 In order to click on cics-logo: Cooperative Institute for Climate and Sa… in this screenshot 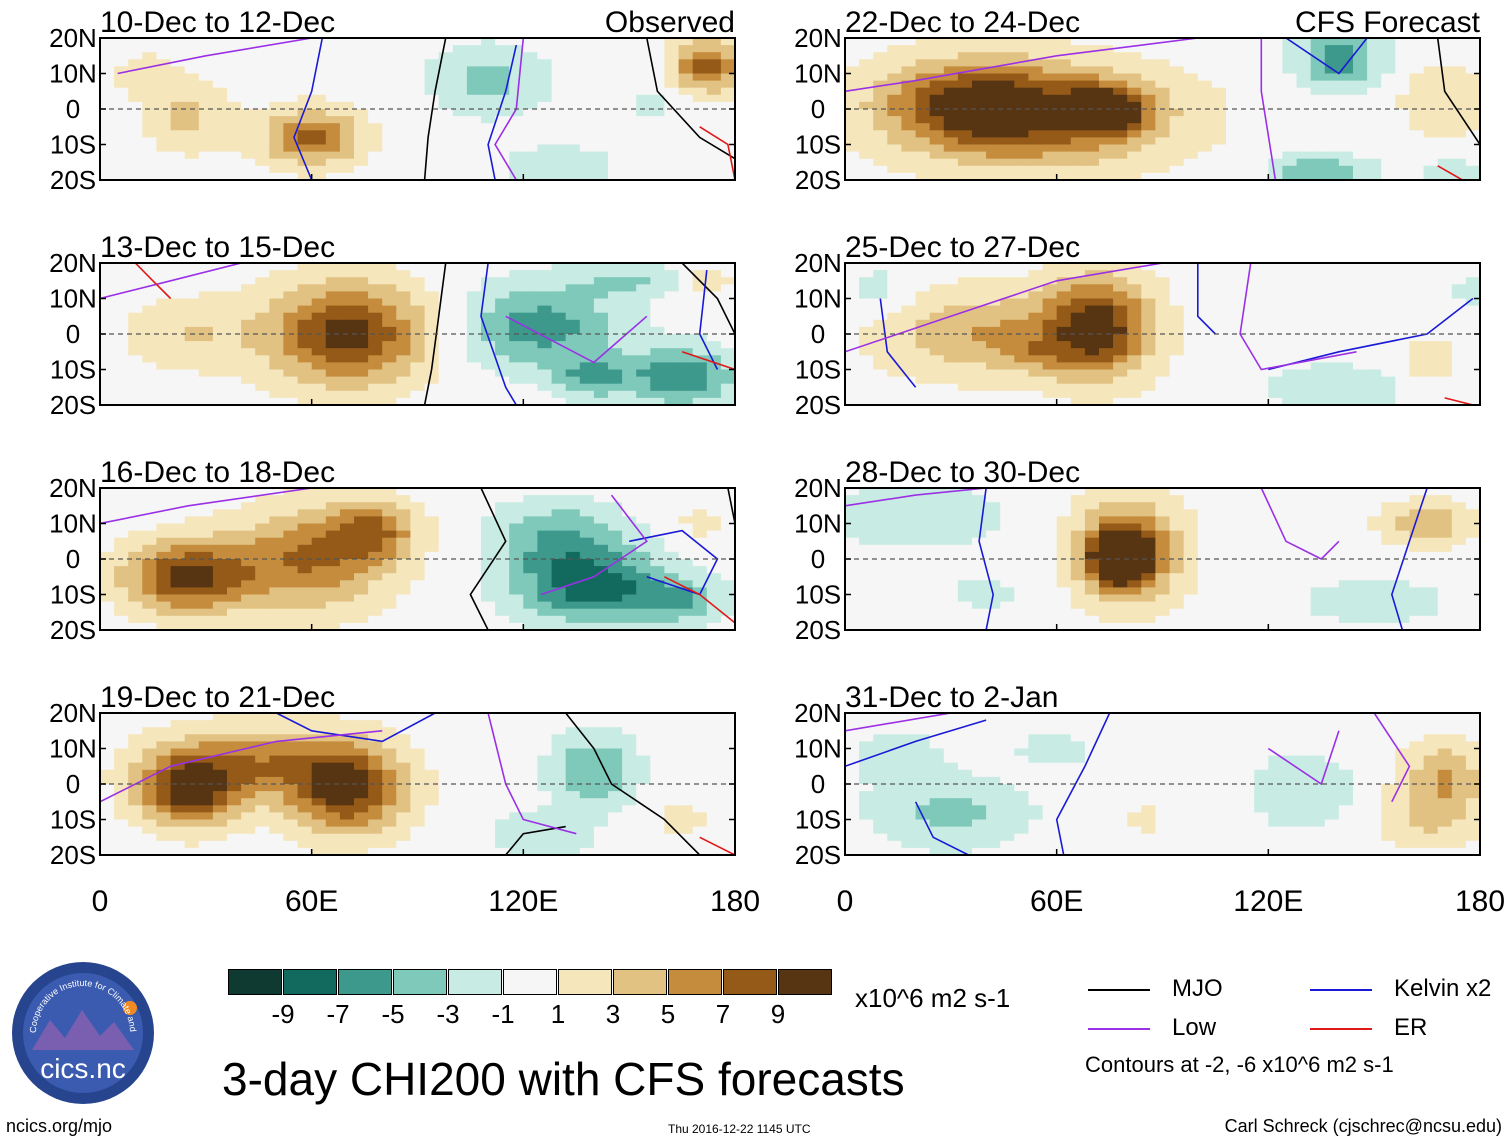, I will do `click(82, 1032)`.